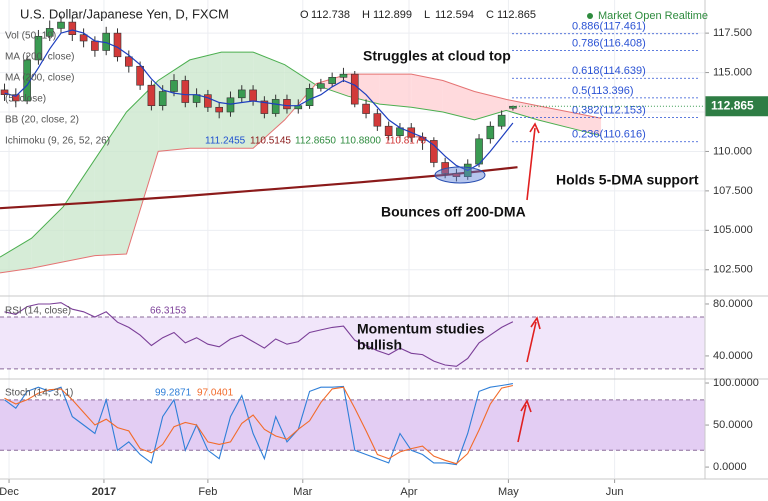  What do you see at coordinates (733, 425) in the screenshot?
I see `y-tick-label: 50.0000` at bounding box center [733, 425].